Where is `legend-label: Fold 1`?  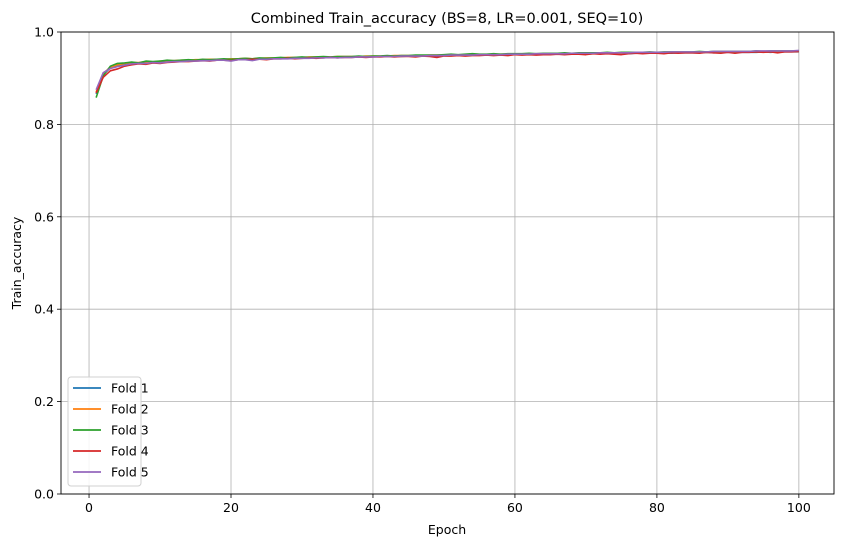 legend-label: Fold 1 is located at coordinates (130, 388).